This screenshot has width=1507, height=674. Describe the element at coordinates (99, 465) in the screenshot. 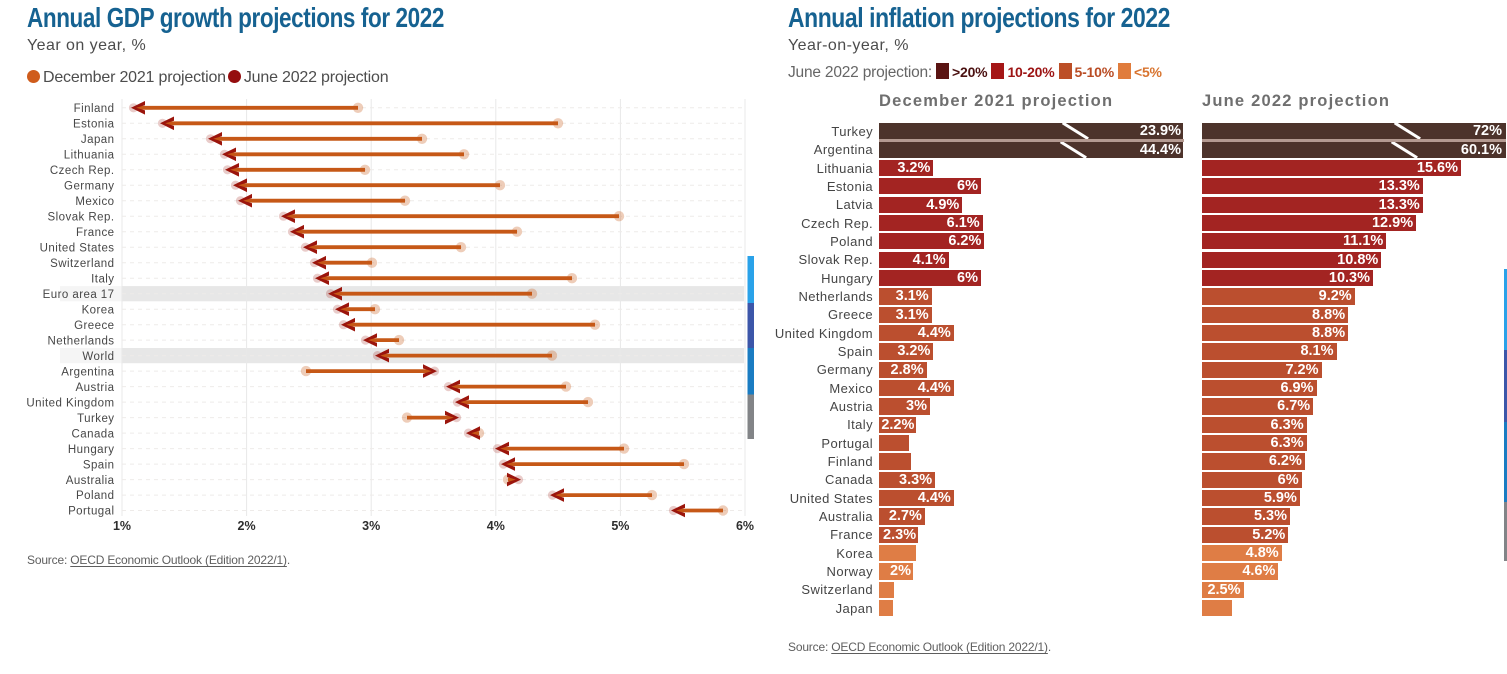

I see `svg-text: Spain` at that location.